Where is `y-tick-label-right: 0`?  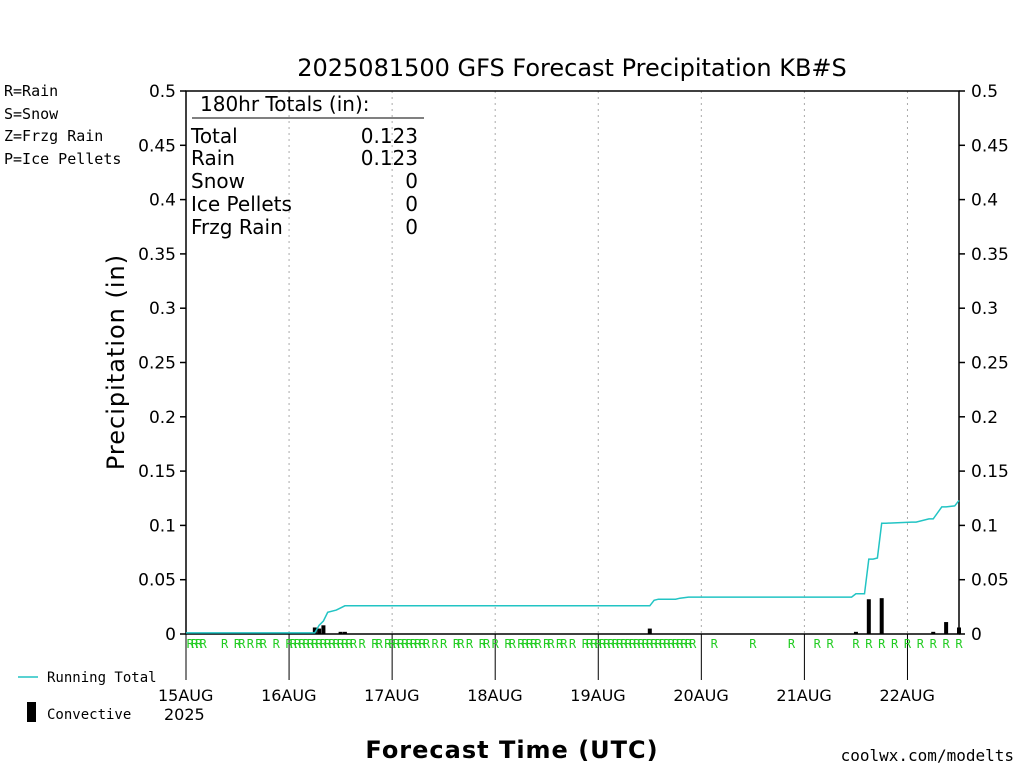
y-tick-label-right: 0 is located at coordinates (976, 635).